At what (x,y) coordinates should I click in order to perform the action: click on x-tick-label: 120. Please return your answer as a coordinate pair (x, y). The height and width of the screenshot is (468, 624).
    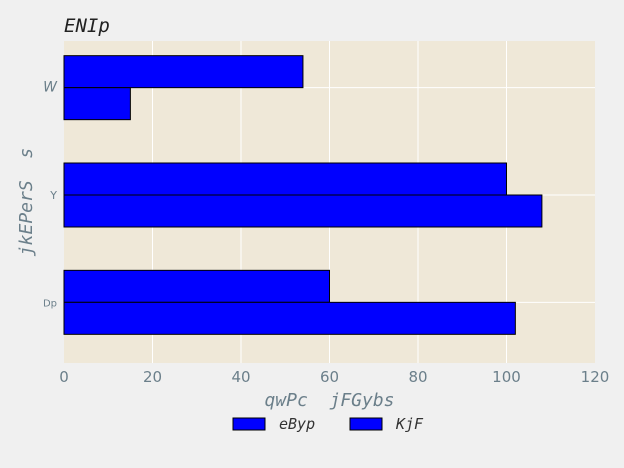
    Looking at the image, I should click on (595, 377).